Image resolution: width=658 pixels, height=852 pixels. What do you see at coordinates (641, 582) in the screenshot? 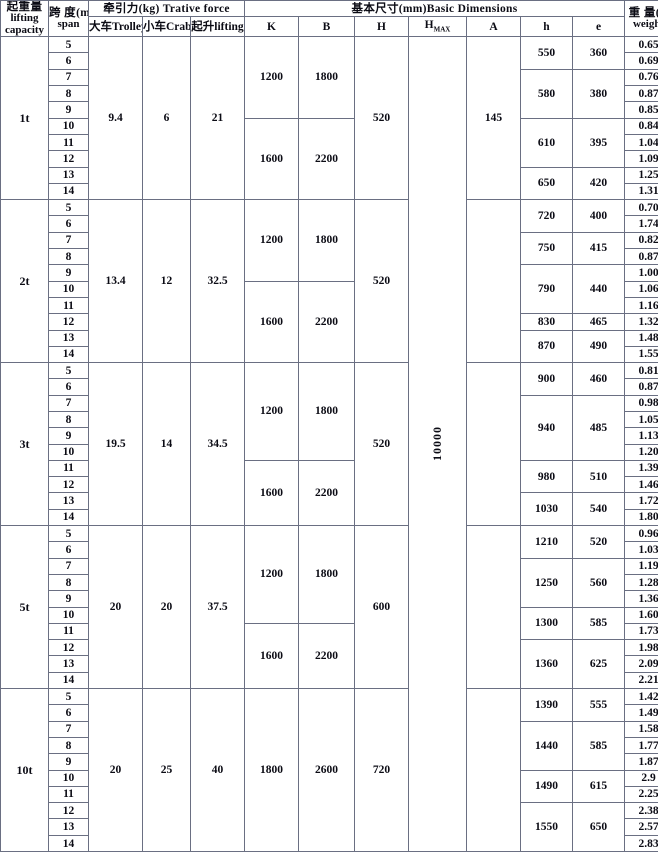
I see `cell-weight: 1.28` at bounding box center [641, 582].